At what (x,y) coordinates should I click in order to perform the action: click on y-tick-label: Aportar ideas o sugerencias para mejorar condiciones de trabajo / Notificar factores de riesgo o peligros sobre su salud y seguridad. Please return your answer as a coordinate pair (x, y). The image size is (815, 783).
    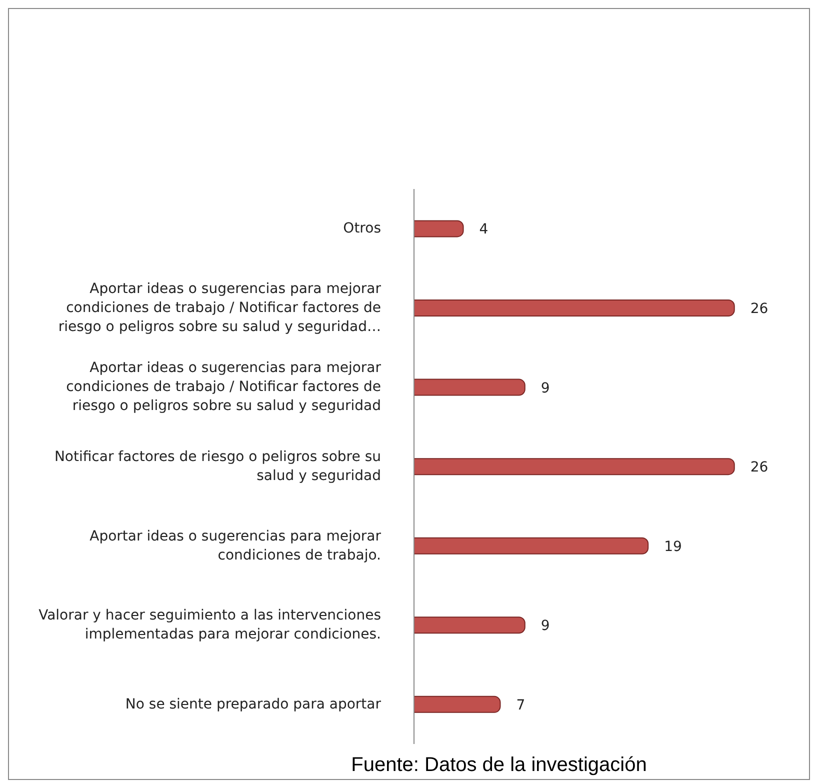
    Looking at the image, I should click on (224, 387).